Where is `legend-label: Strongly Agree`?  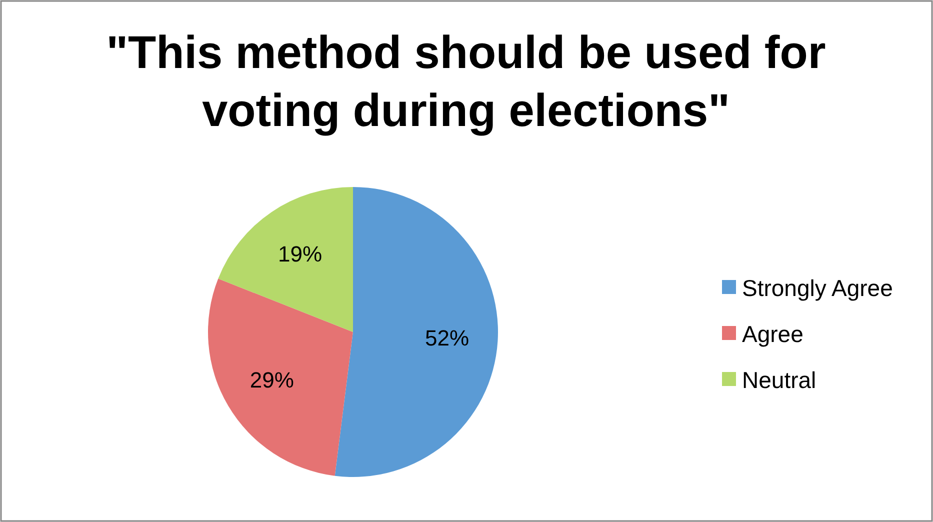
legend-label: Strongly Agree is located at coordinates (817, 288).